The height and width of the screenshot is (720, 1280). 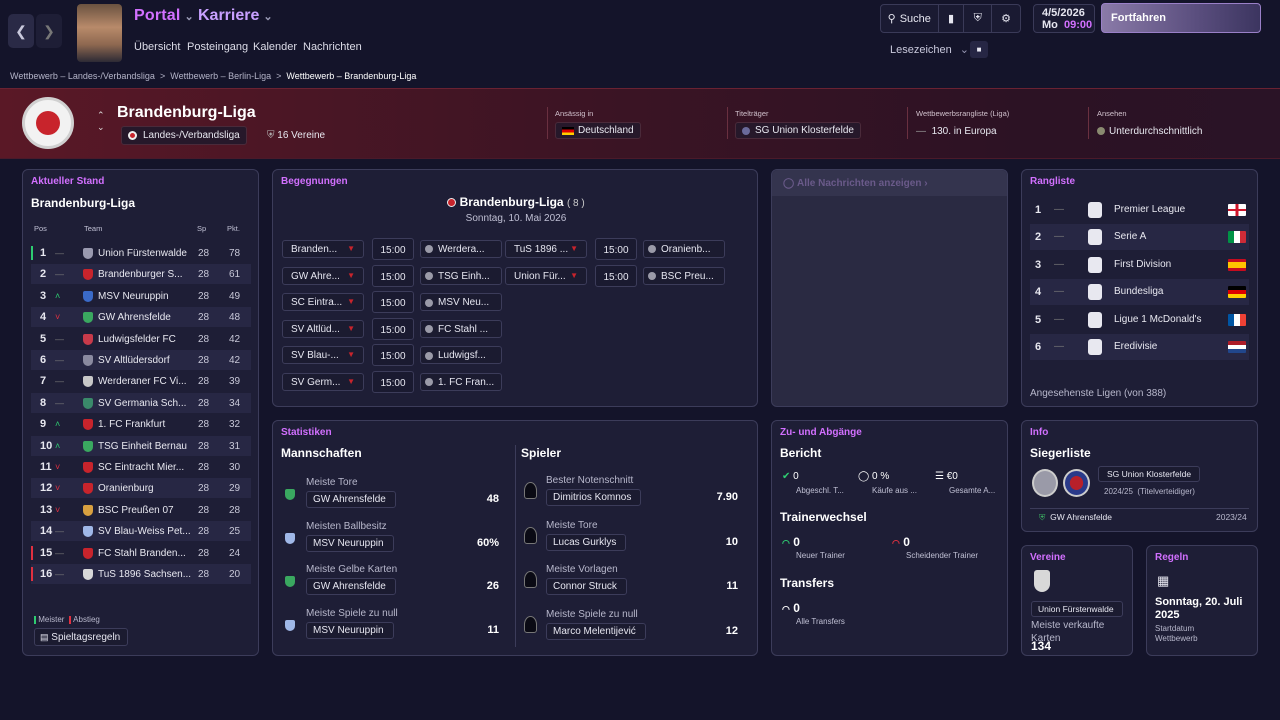 What do you see at coordinates (746, 130) in the screenshot?
I see `club-badge-icon` at bounding box center [746, 130].